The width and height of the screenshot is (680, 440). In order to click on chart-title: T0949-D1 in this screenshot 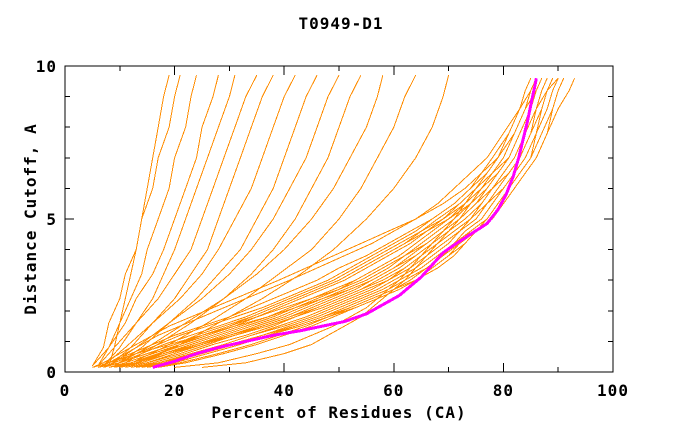, I will do `click(340, 23)`.